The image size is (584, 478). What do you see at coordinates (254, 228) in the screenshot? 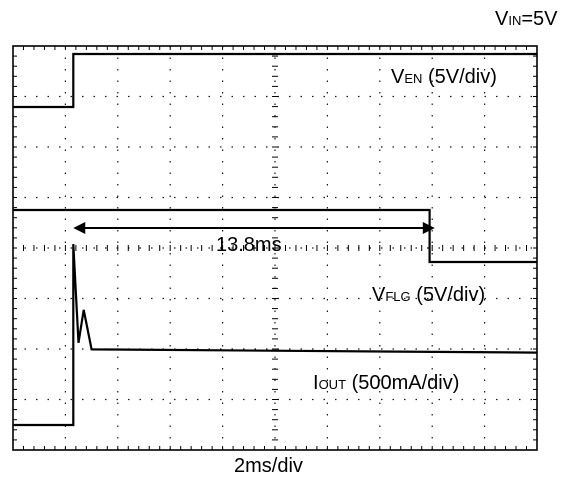
I see `delay-arrow` at bounding box center [254, 228].